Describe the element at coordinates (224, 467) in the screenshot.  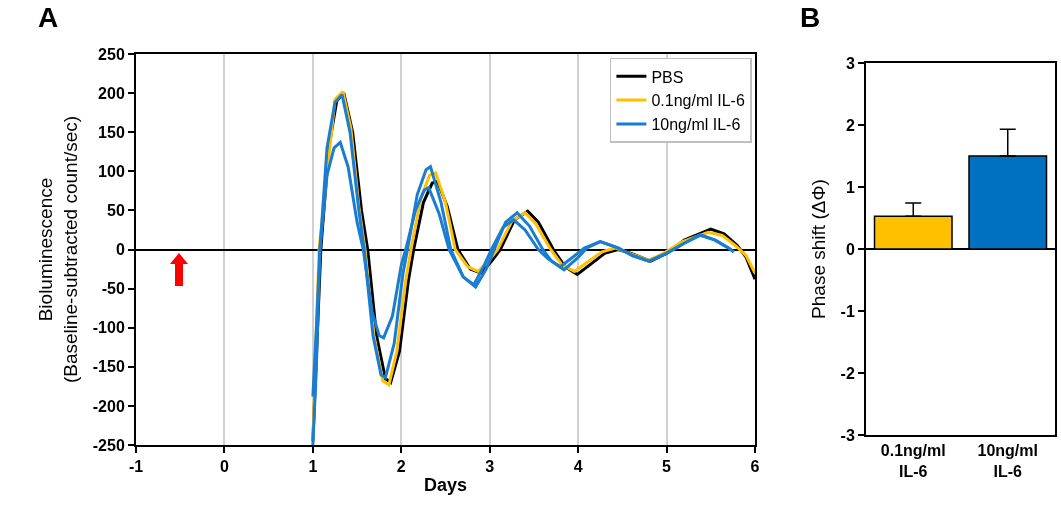
I see `x-tick-label: 0` at that location.